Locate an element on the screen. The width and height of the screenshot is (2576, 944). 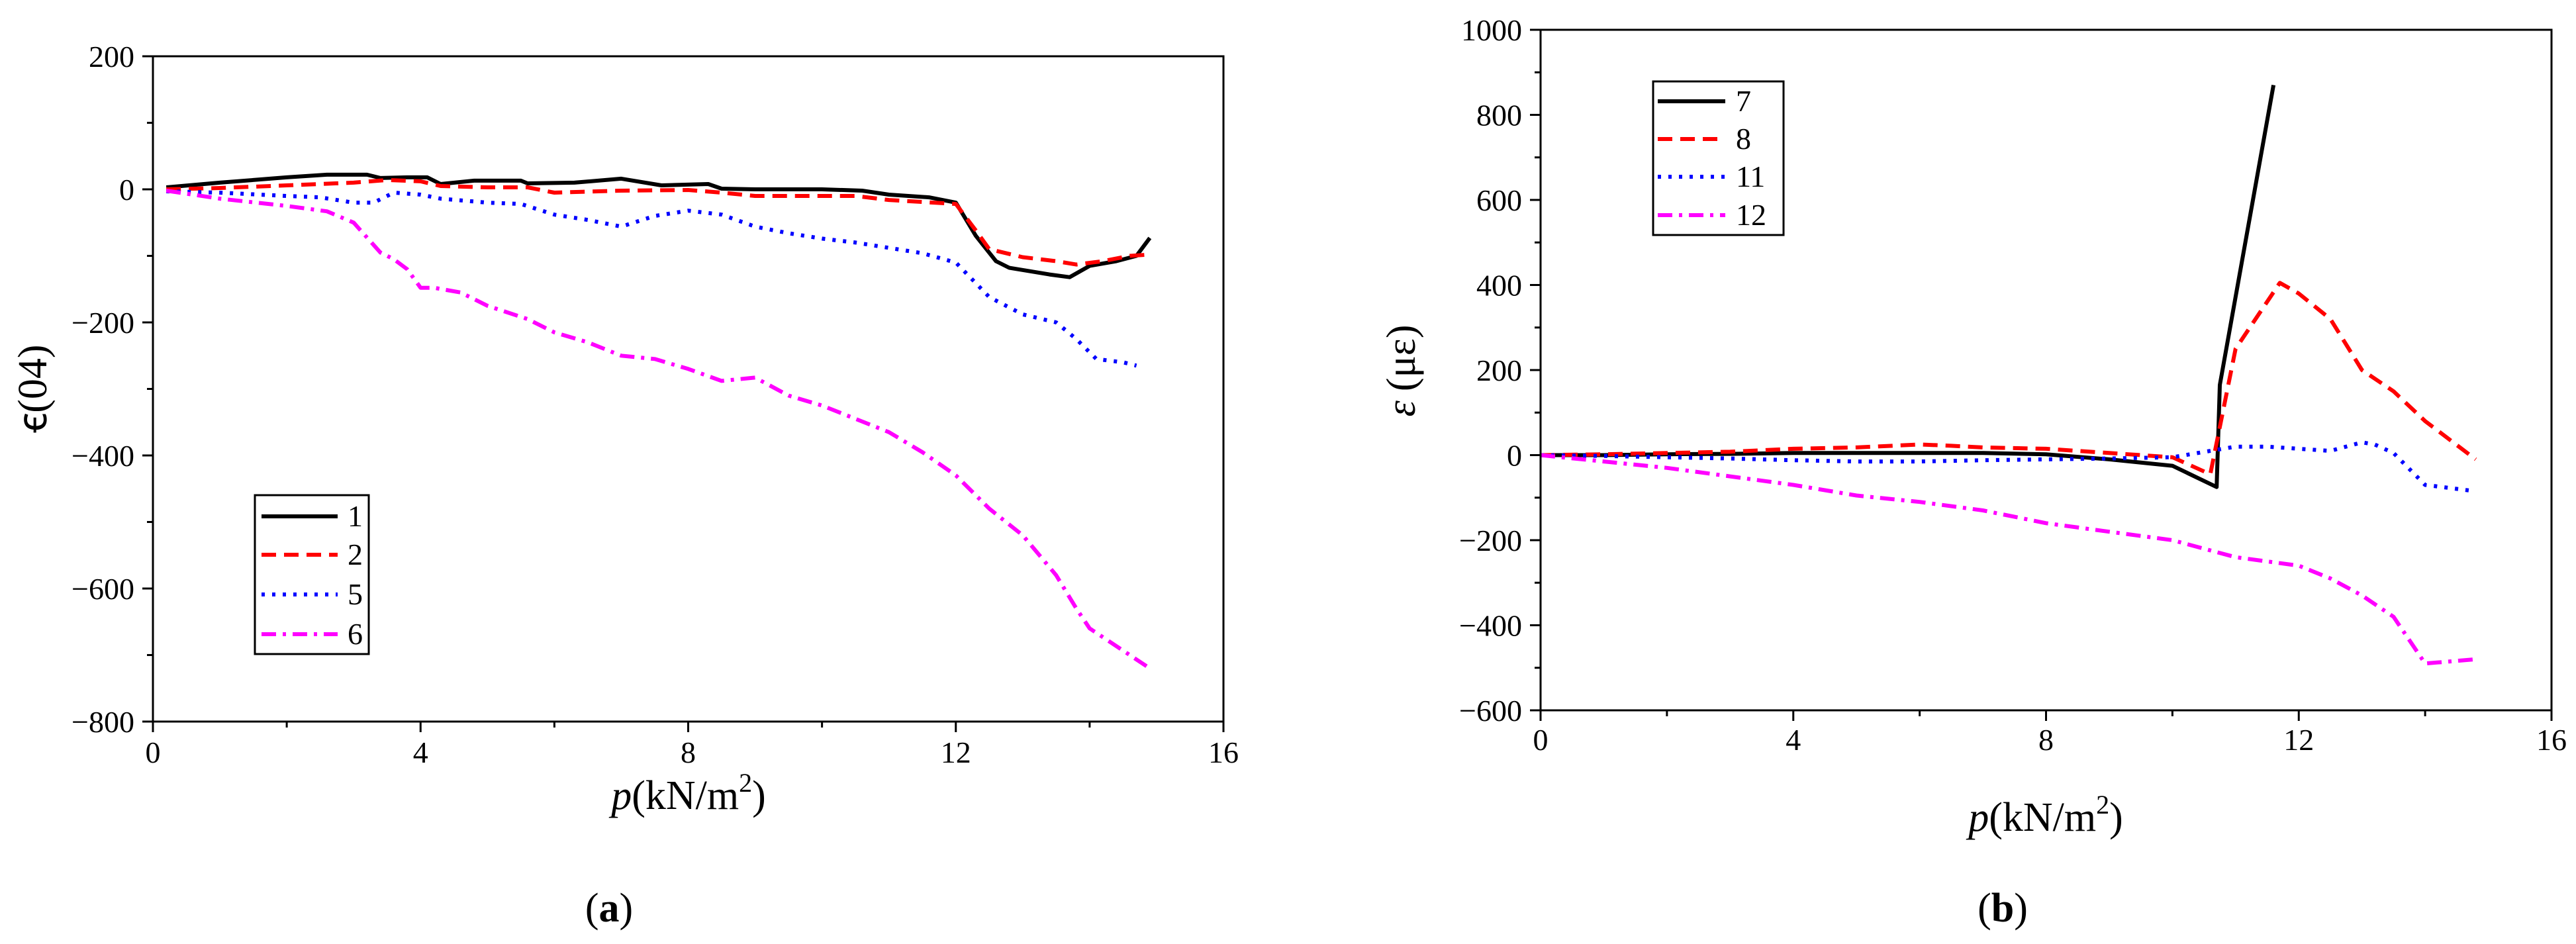
chart-a-x-axis-label: p(kN/m2) is located at coordinates (687, 793).